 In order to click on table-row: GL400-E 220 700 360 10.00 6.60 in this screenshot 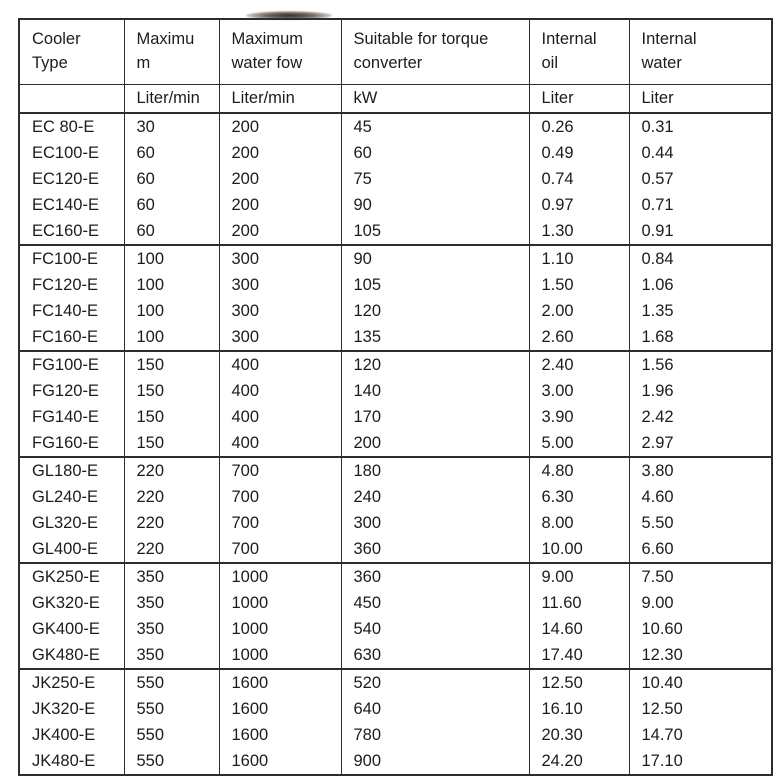, I will do `click(395, 549)`.